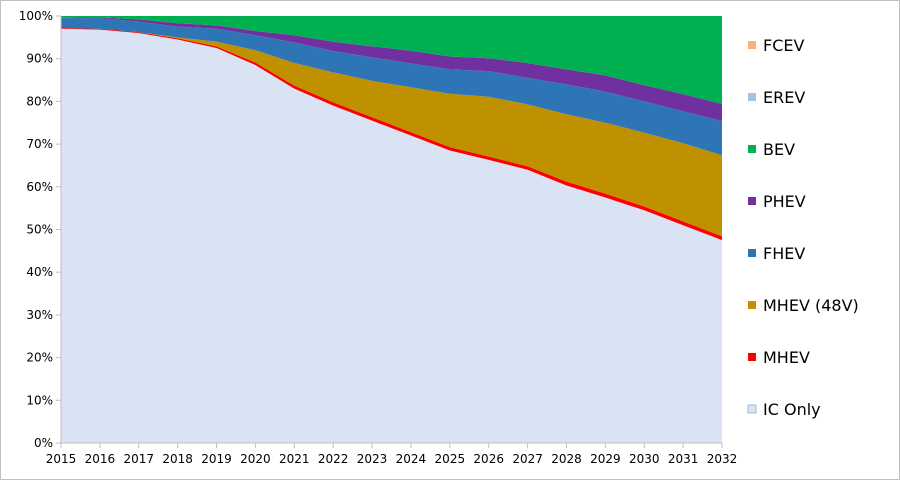  I want to click on y-tick-labels: 0% 10% 20% 30% 40% 50% 60% 70% 80% 90% 100%, so click(36, 229).